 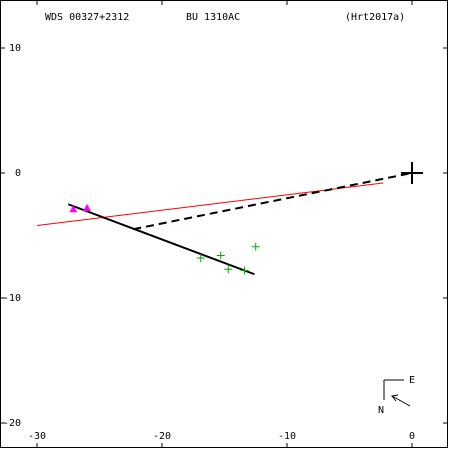 I want to click on y-tick-label: -20, so click(x=12, y=423).